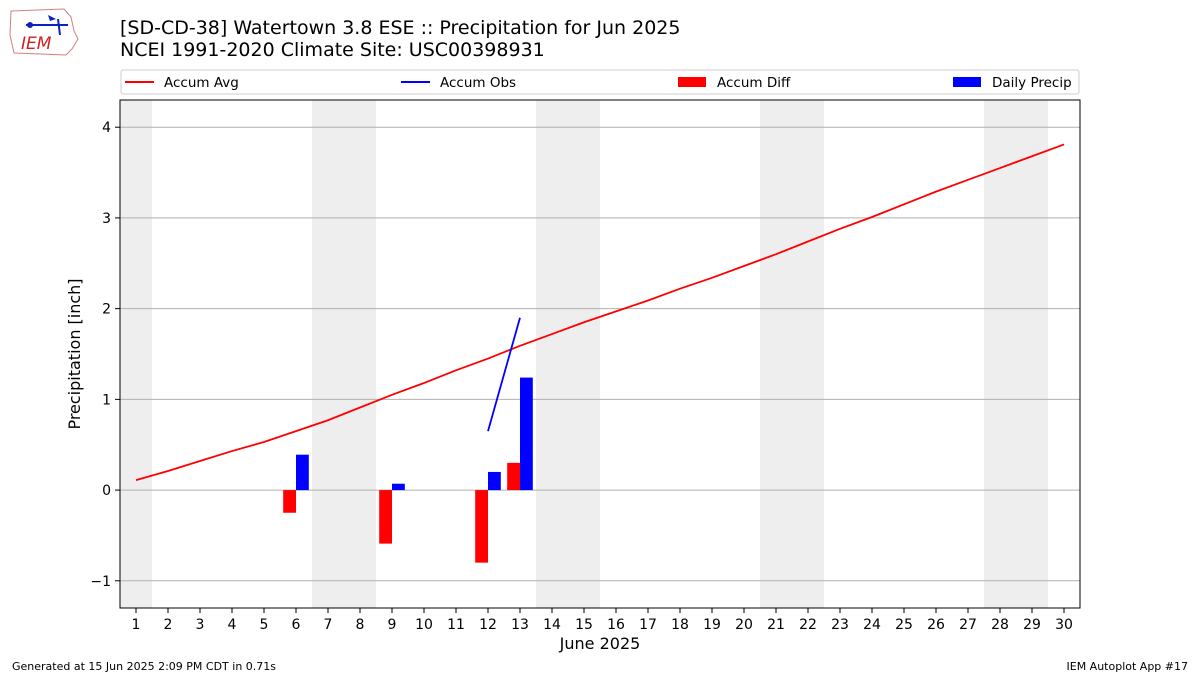 The image size is (1200, 675). I want to click on legend-box, so click(600, 82).